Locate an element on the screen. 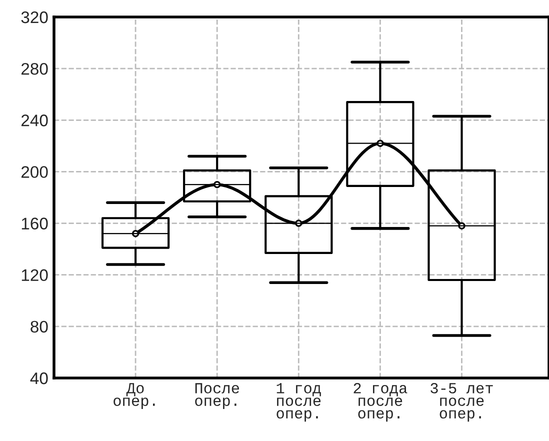 This screenshot has width=549, height=441. y-tick-label: 120 is located at coordinates (35, 275).